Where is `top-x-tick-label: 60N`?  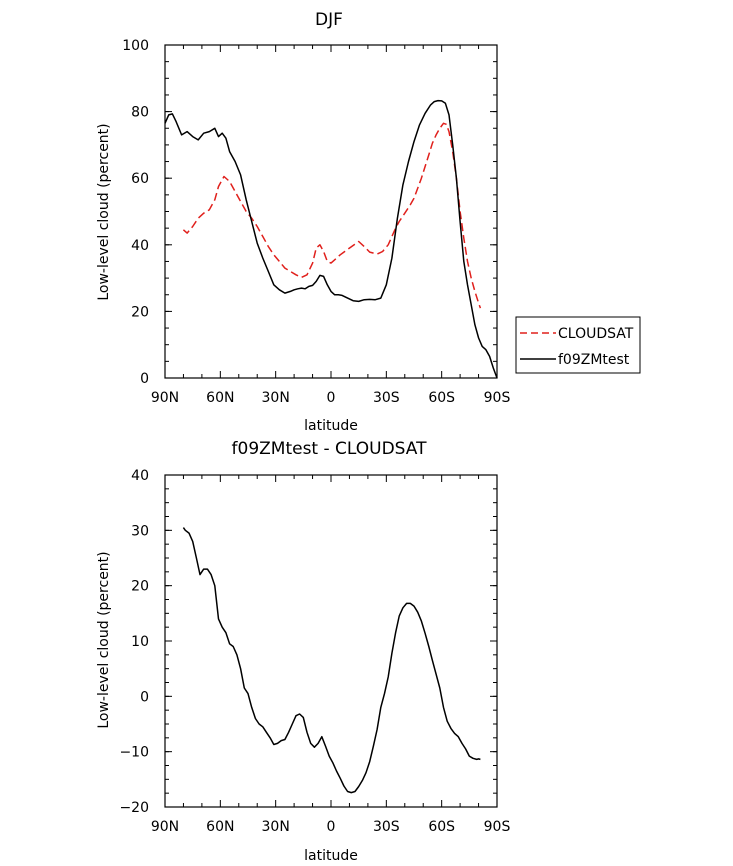
top-x-tick-label: 60N is located at coordinates (220, 398).